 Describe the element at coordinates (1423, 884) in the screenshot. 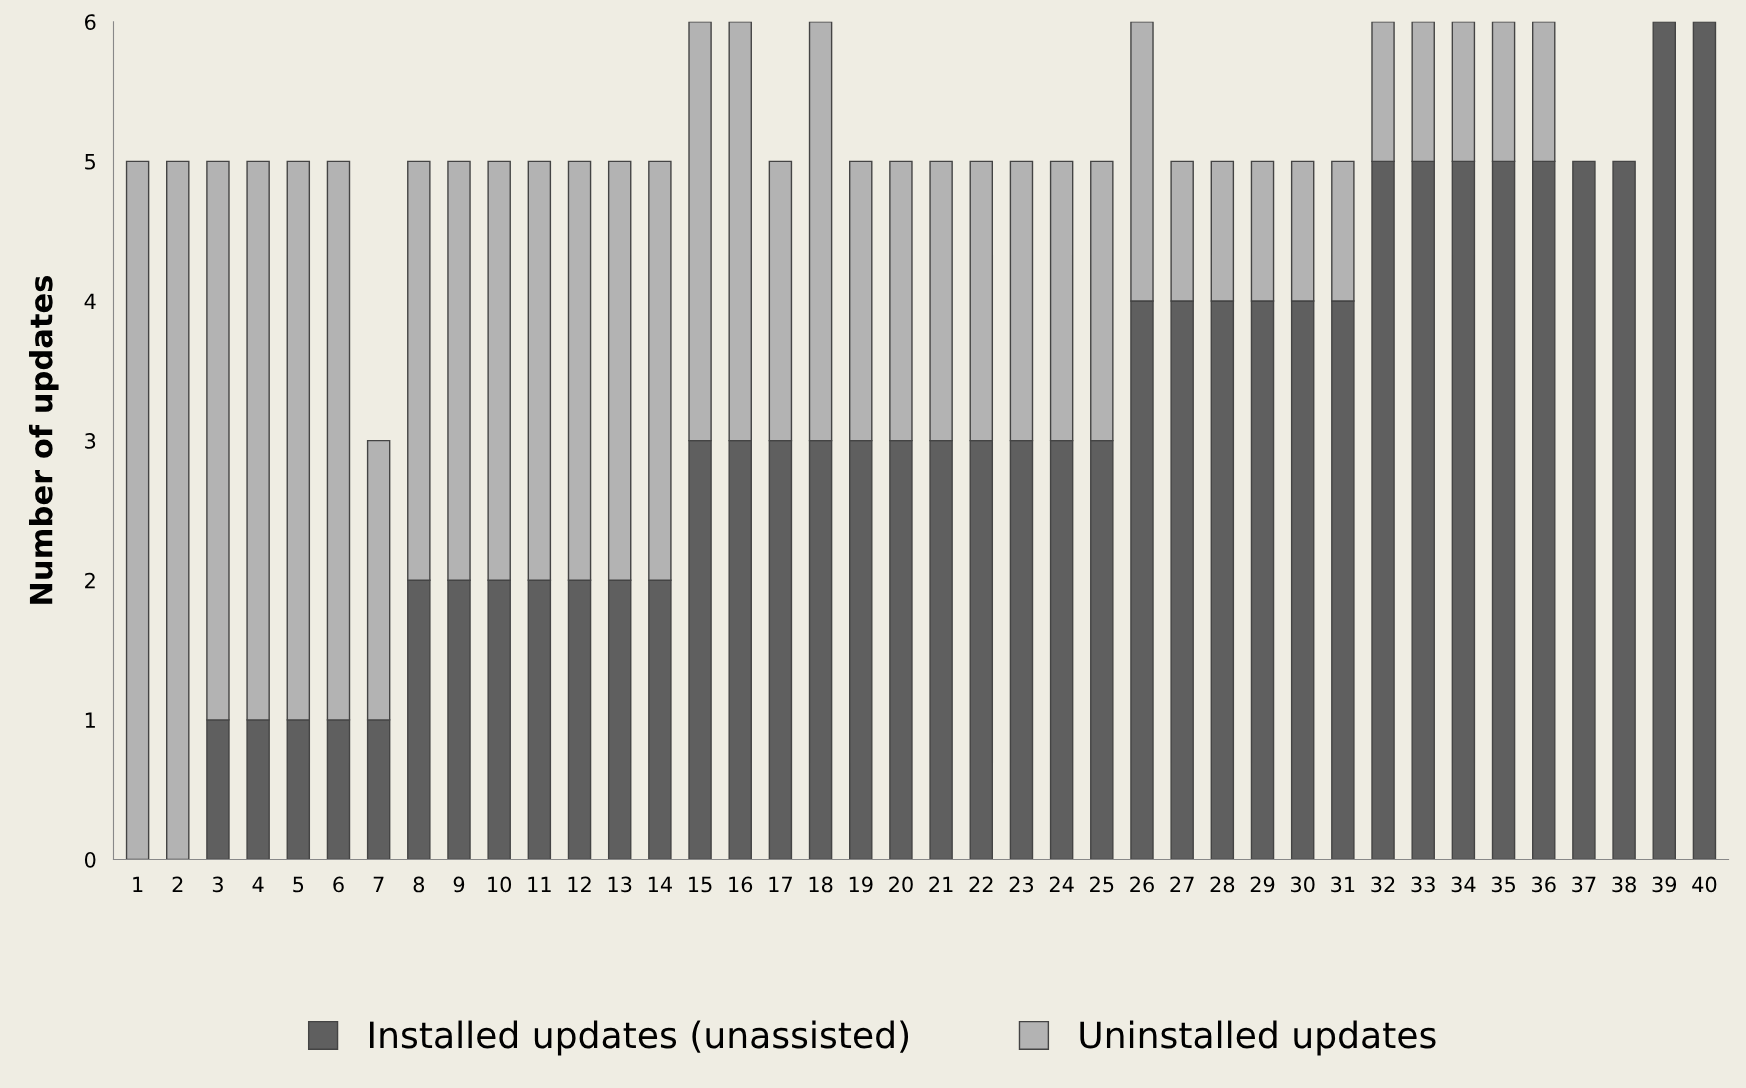

I see `x-tick-label: 33` at that location.